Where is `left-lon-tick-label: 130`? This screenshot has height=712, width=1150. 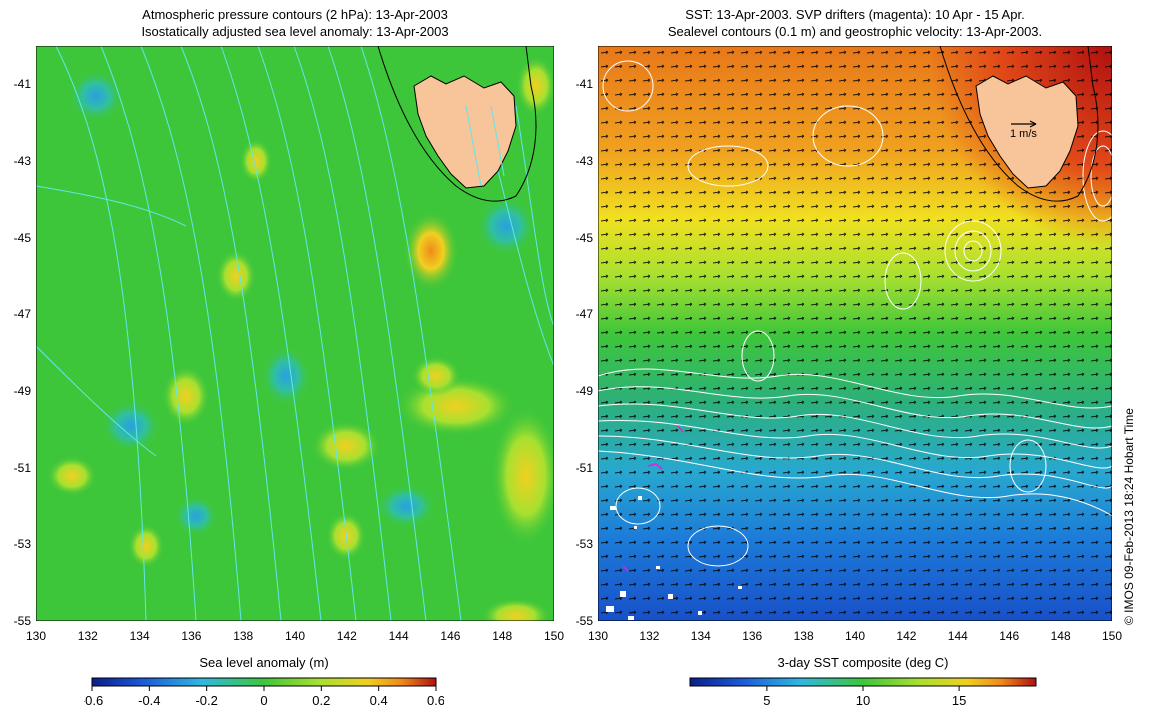
left-lon-tick-label: 130 is located at coordinates (36, 636).